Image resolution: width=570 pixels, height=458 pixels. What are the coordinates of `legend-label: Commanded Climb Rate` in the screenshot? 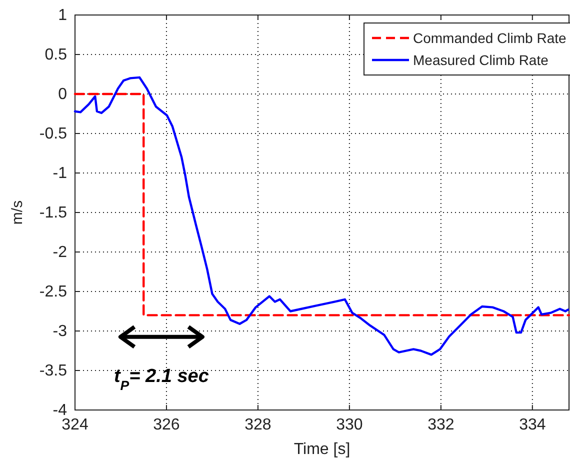 It's located at (489, 38).